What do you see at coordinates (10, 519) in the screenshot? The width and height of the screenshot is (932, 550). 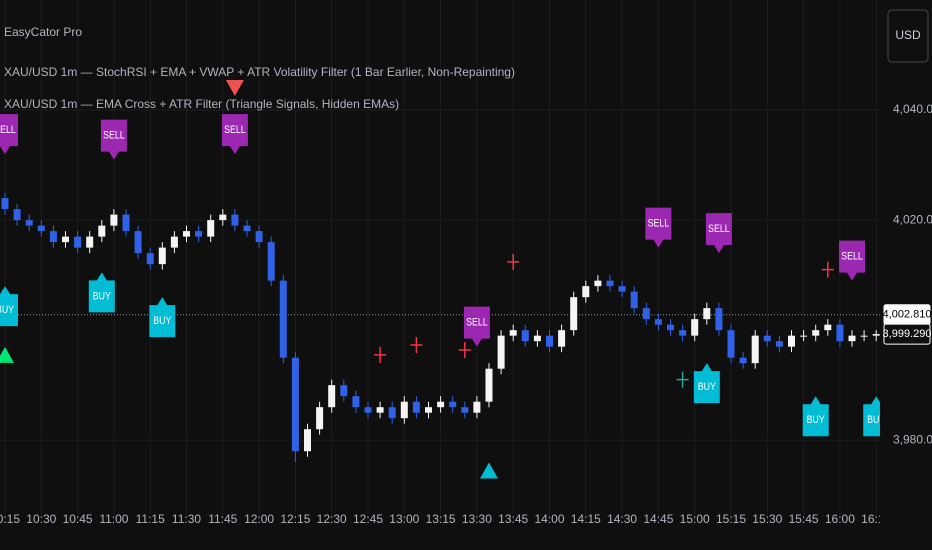 I see `x-tick-label: 10:15` at bounding box center [10, 519].